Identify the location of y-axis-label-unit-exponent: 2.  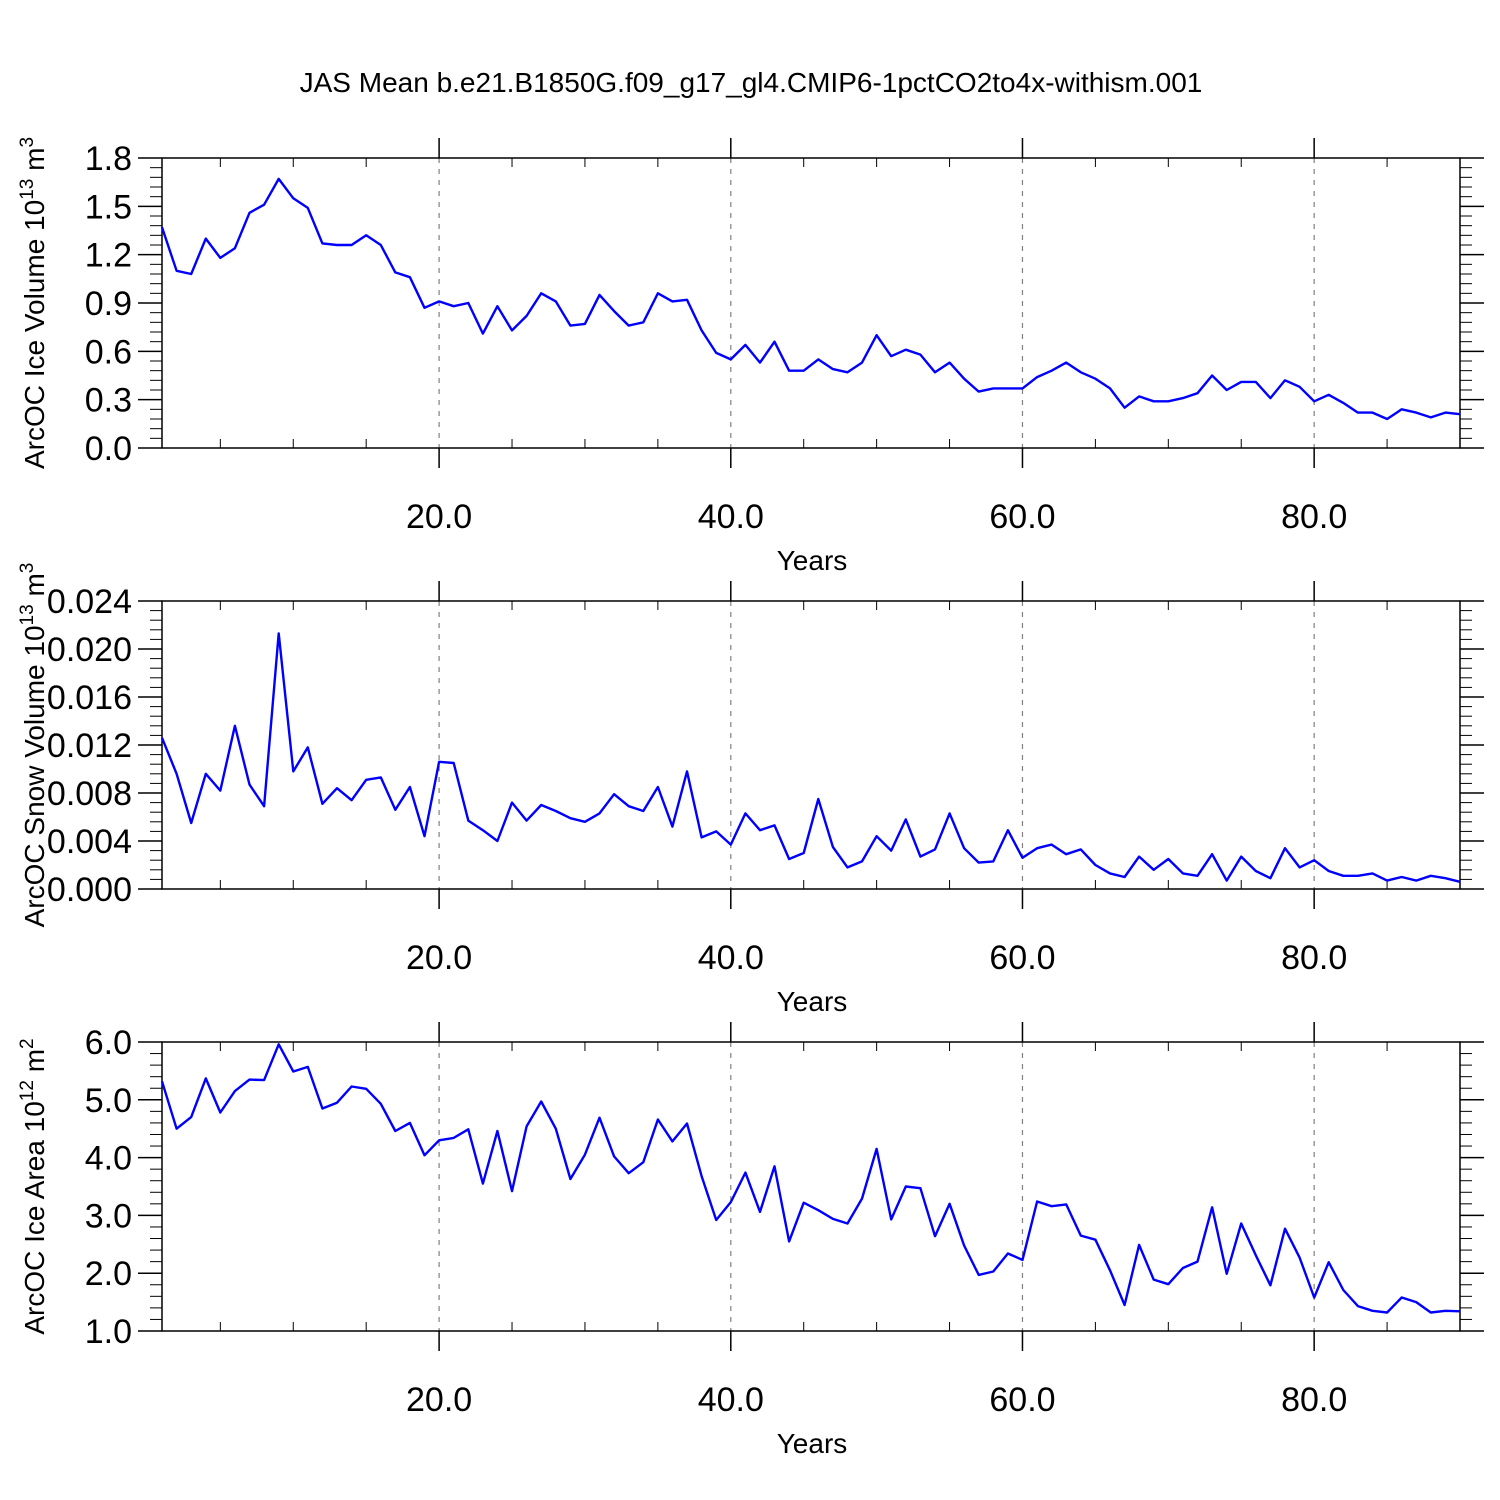
(27, 1043).